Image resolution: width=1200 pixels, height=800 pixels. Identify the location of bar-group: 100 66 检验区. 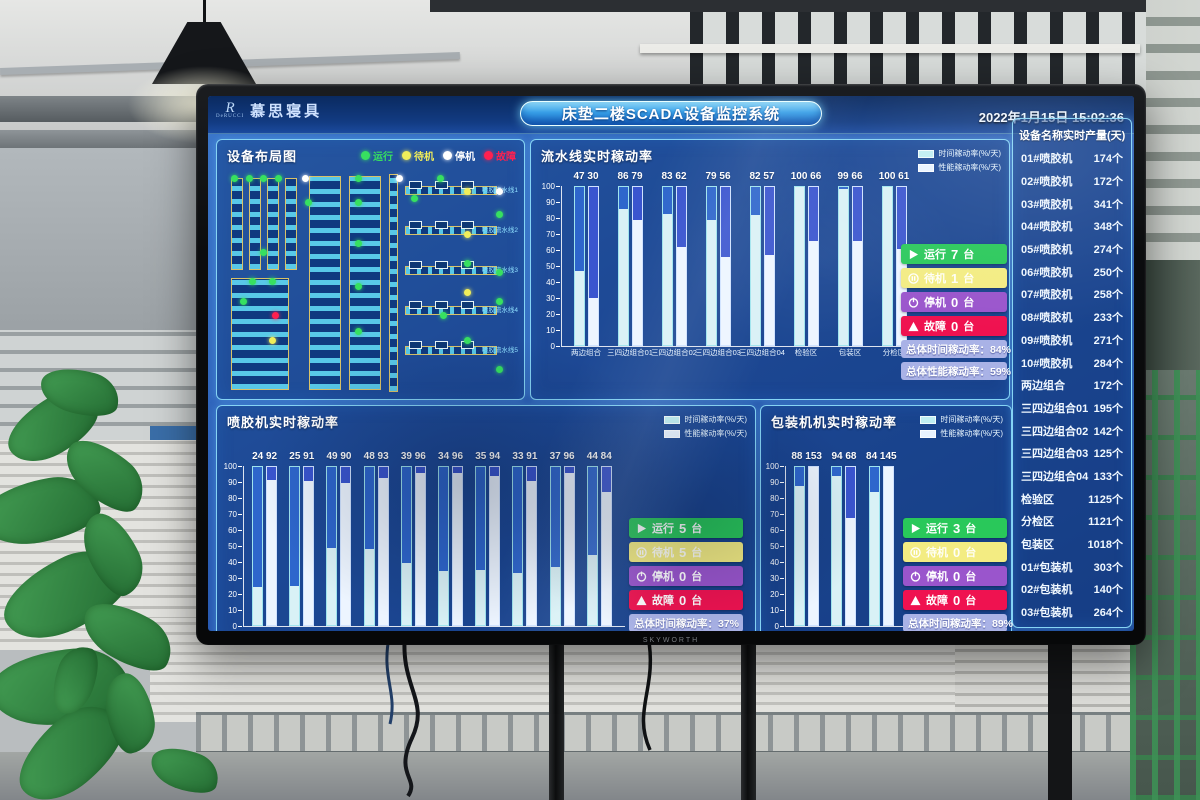
(806, 264).